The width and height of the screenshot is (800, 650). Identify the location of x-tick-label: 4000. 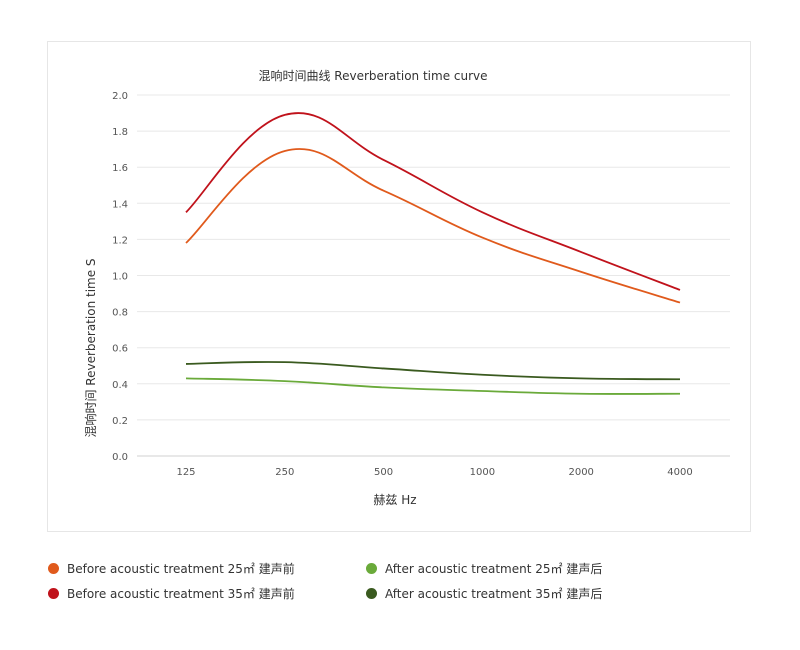
(679, 472).